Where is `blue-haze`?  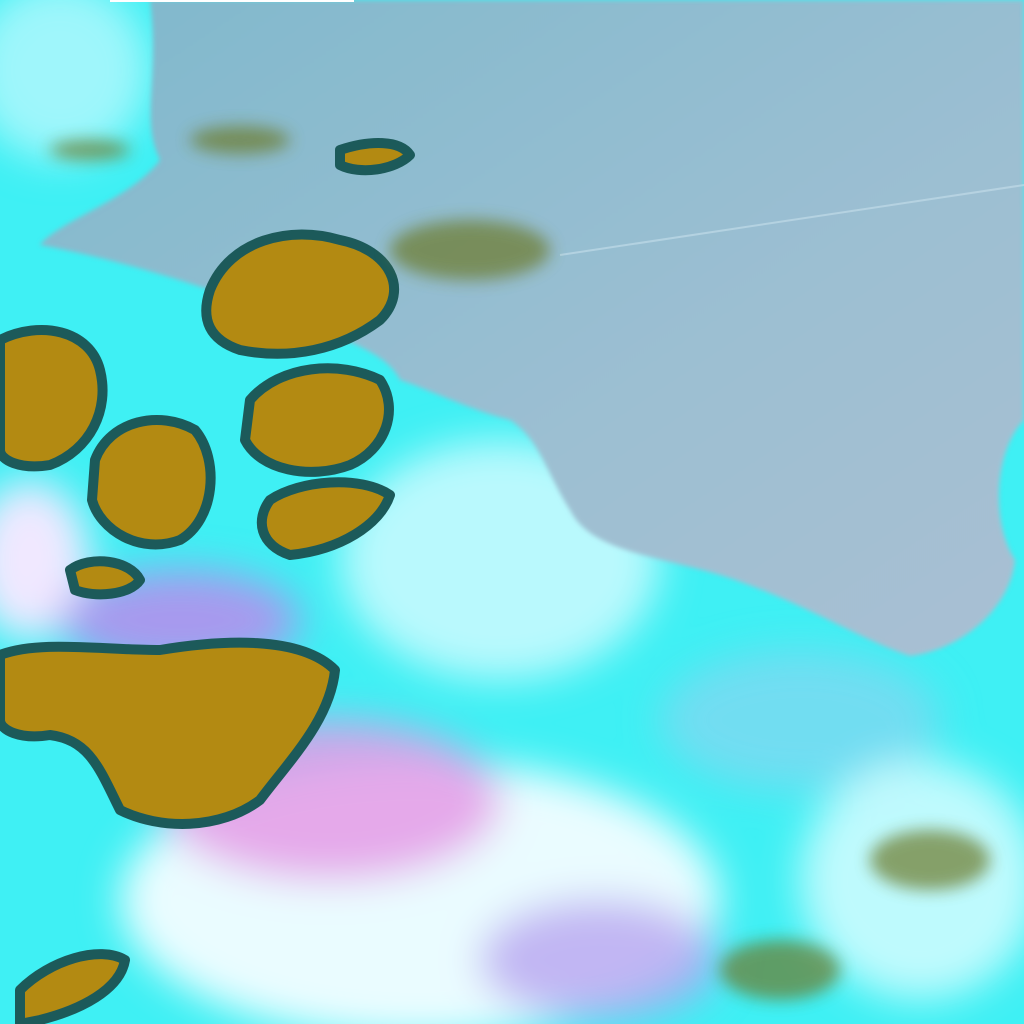
blue-haze is located at coordinates (800, 720).